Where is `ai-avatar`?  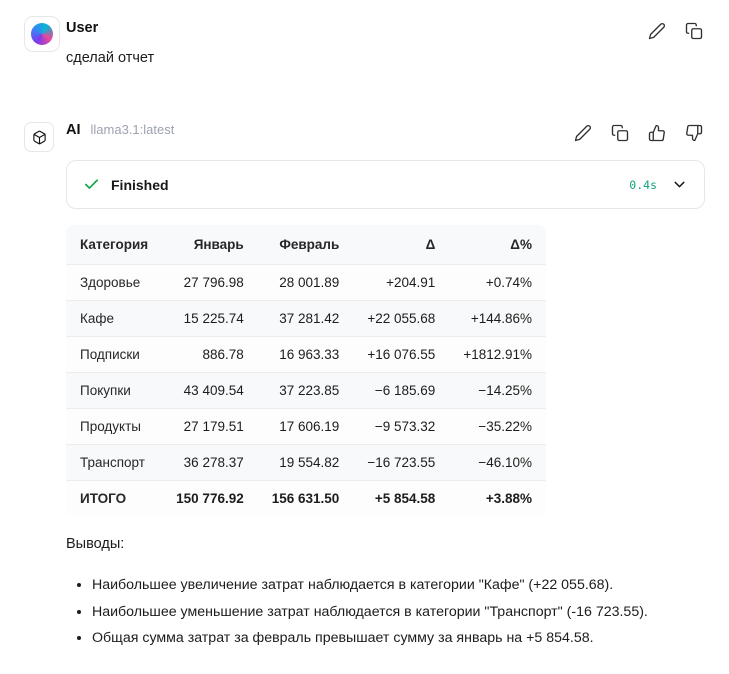 ai-avatar is located at coordinates (39, 137).